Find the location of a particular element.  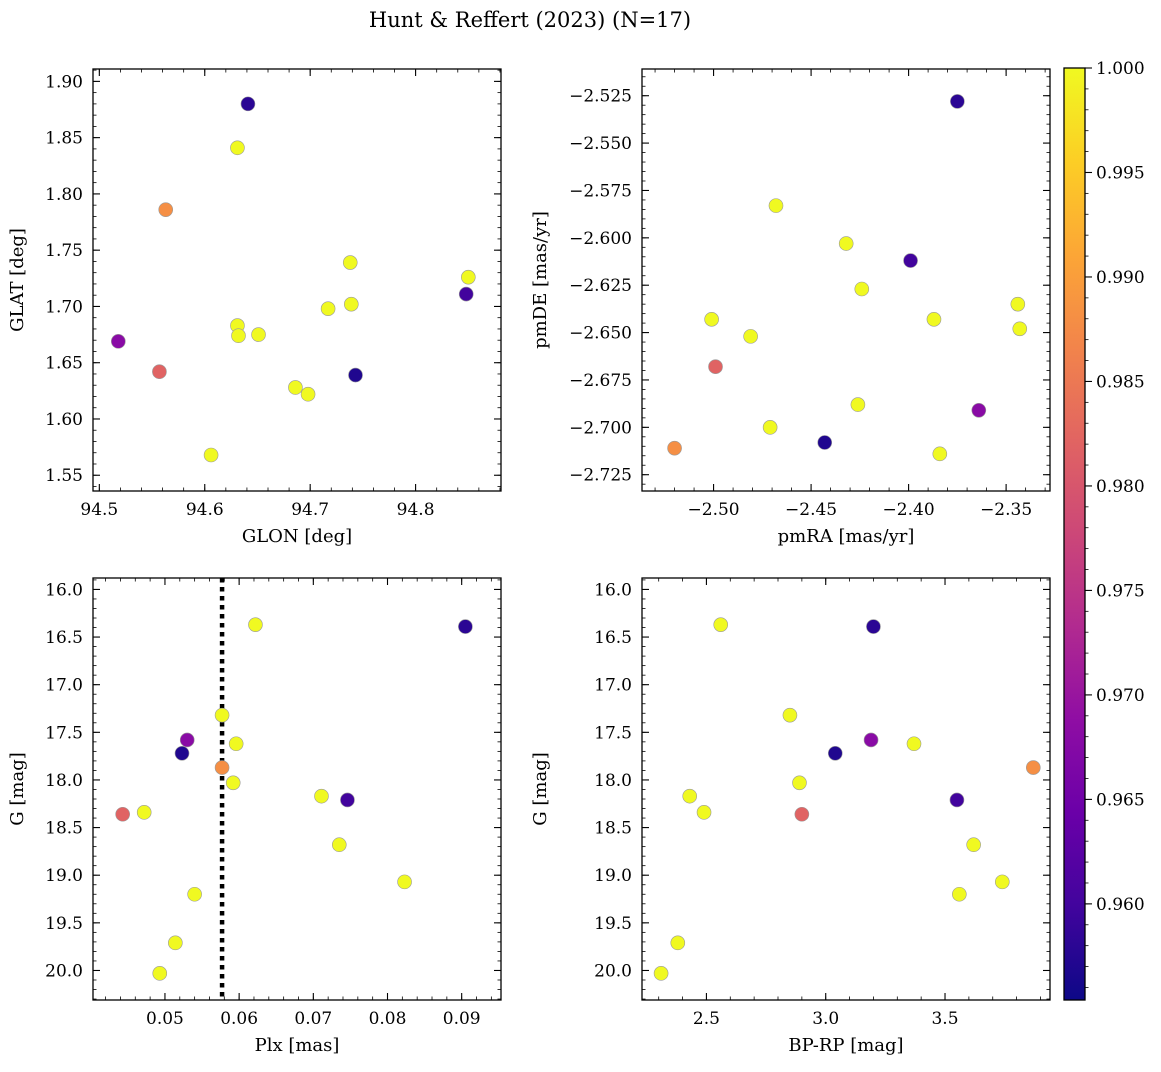

colorbar-tick-label: 0.990 is located at coordinates (1120, 278).